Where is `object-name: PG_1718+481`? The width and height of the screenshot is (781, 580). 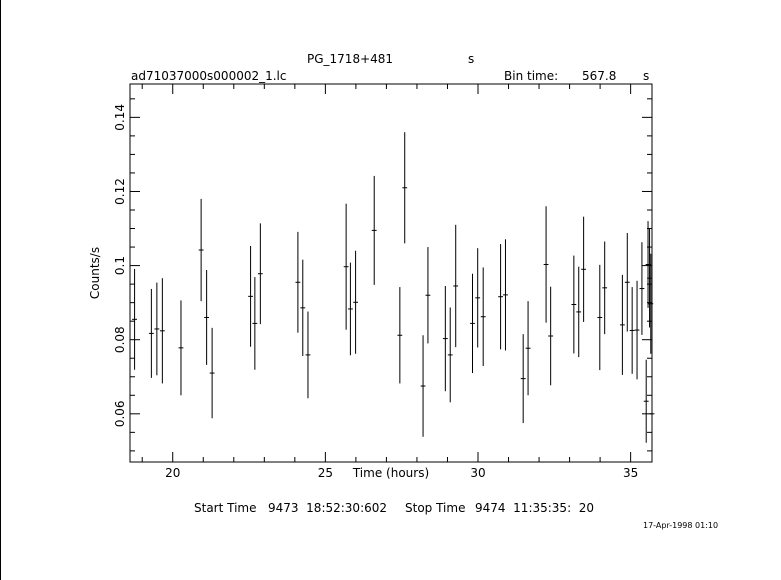 object-name: PG_1718+481 is located at coordinates (350, 59).